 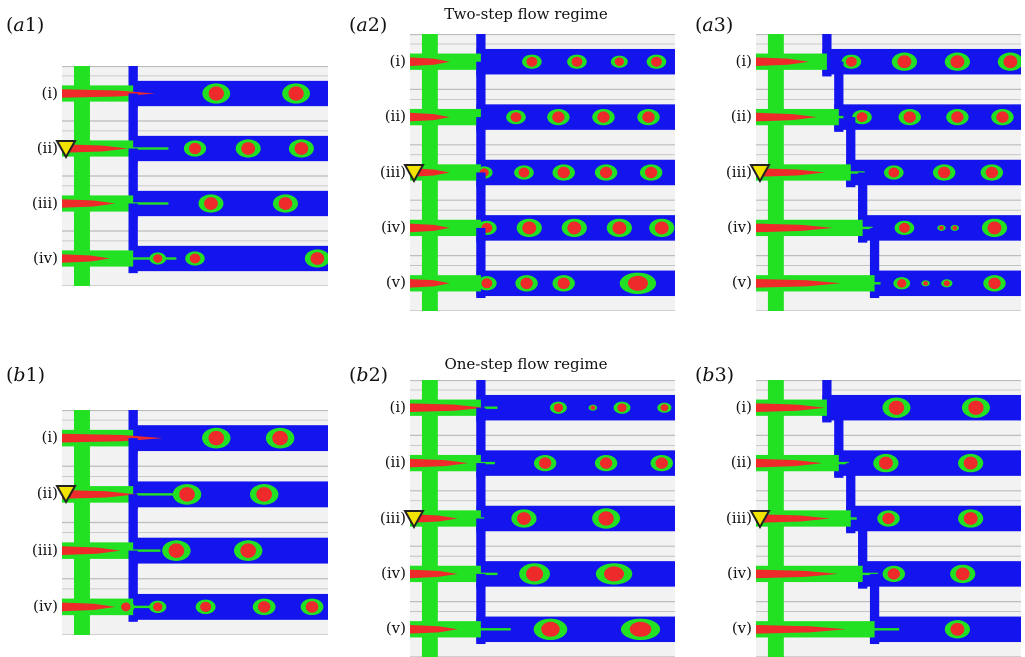 I want to click on two-step-regime-title: Two-step flow regime, so click(x=526, y=14).